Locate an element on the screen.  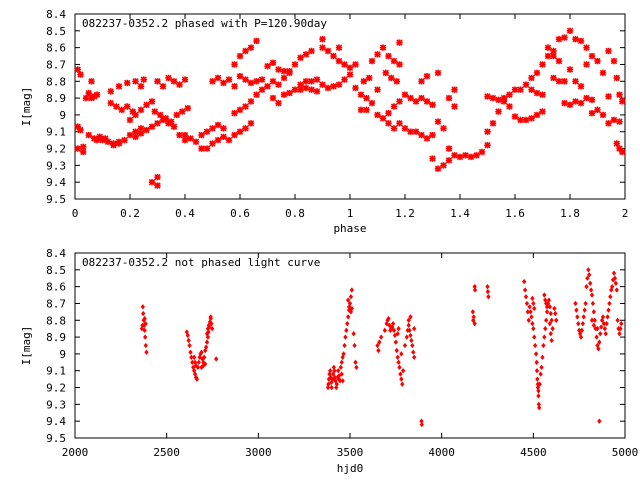
x-tick-label: 0.4 is located at coordinates (185, 213).